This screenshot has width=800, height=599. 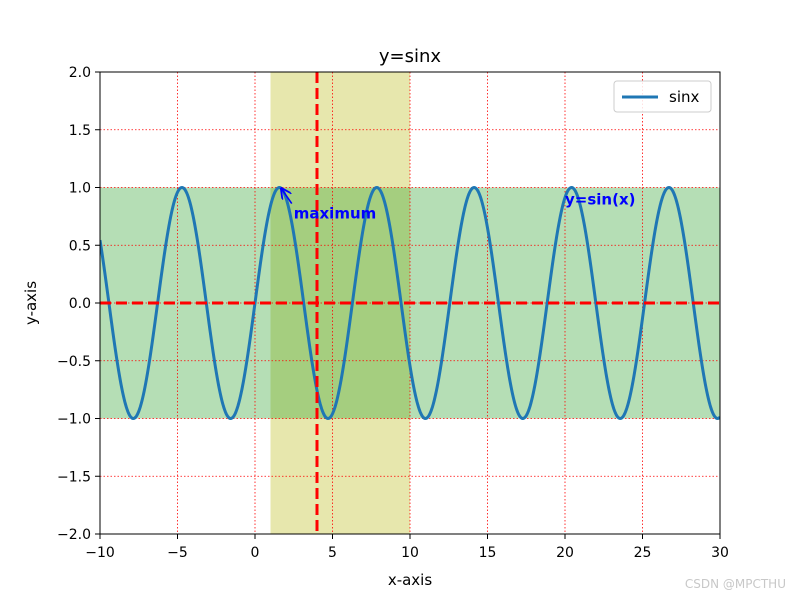 What do you see at coordinates (74, 420) in the screenshot?
I see `y-tick-label: −1.0` at bounding box center [74, 420].